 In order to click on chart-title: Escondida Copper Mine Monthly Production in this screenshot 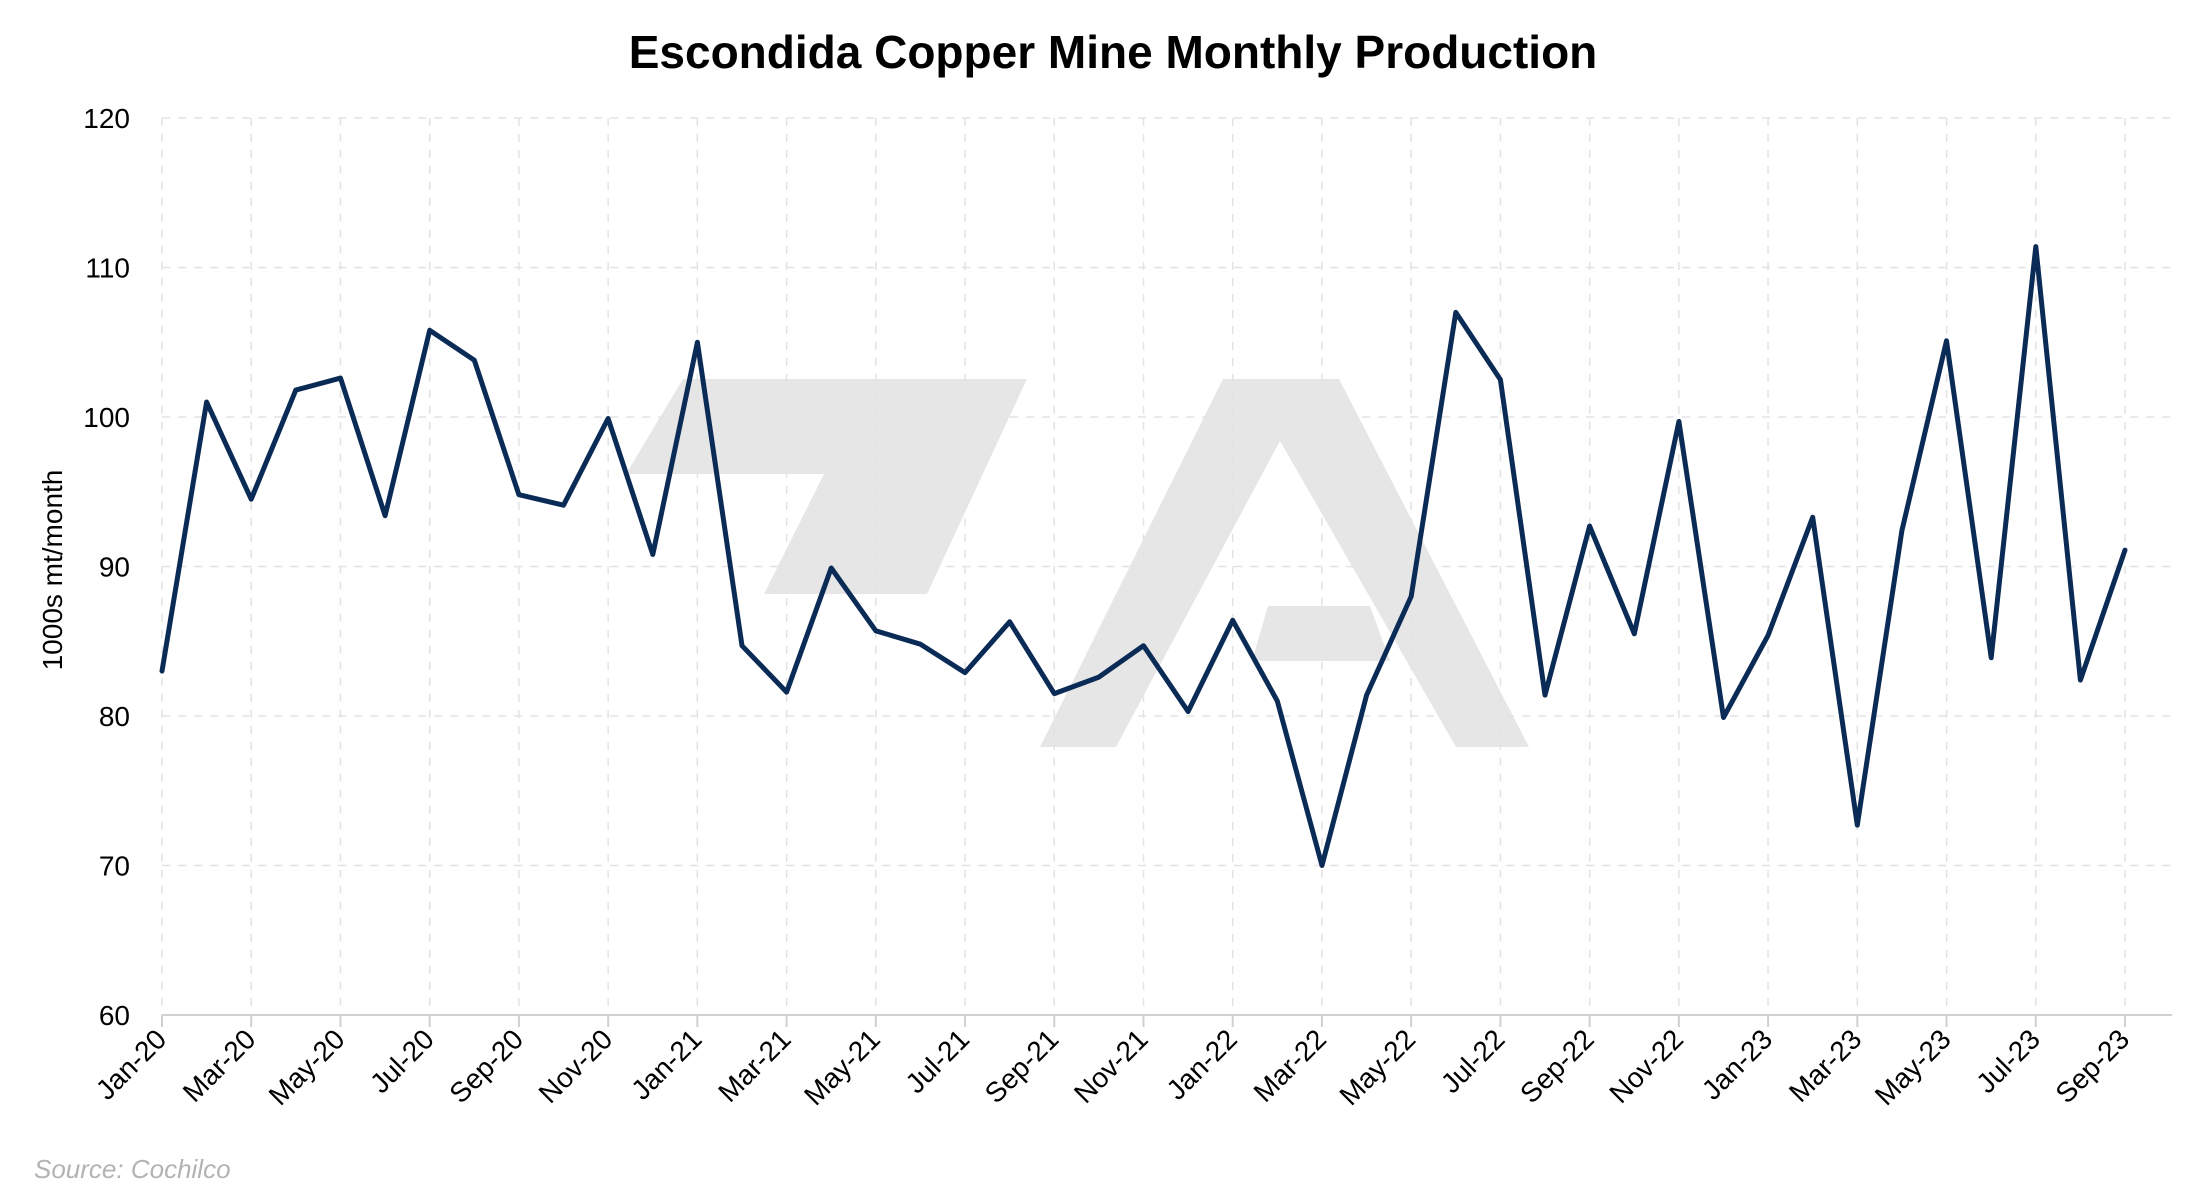, I will do `click(1113, 52)`.